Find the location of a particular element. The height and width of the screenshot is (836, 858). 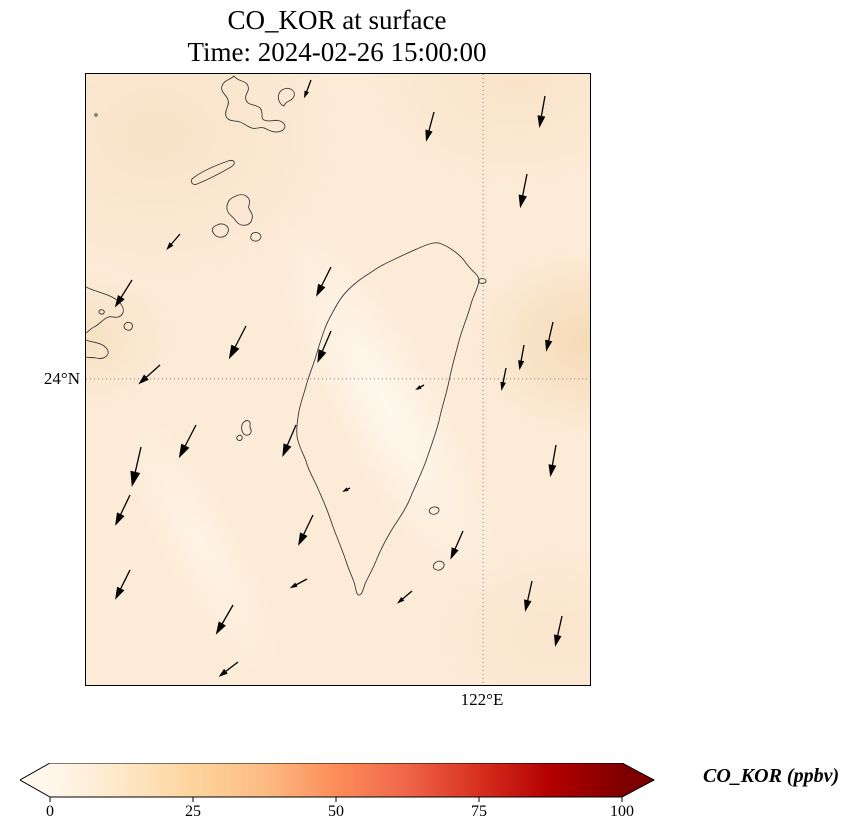

china-coast-mainland is located at coordinates (109, 322).